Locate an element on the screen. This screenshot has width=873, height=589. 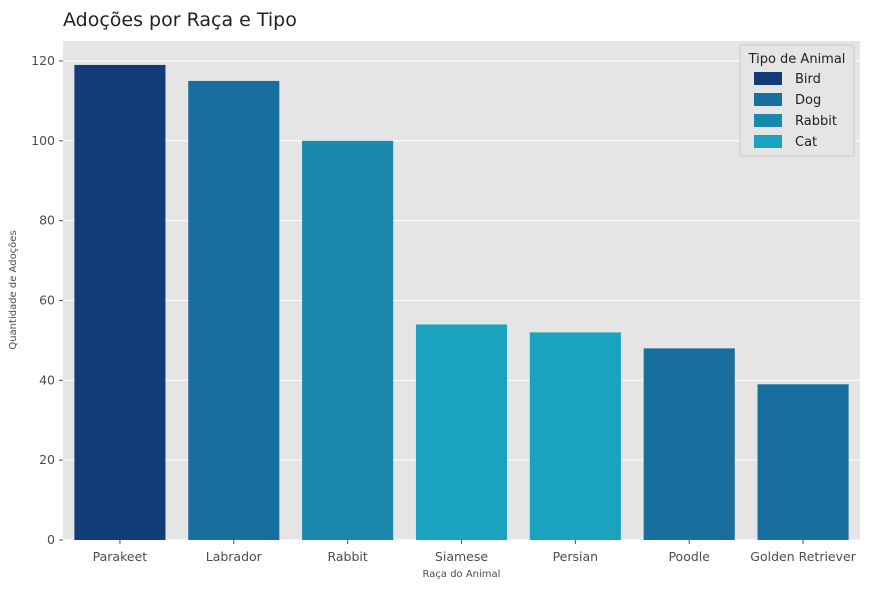
legend-label-bird: Bird is located at coordinates (808, 79).